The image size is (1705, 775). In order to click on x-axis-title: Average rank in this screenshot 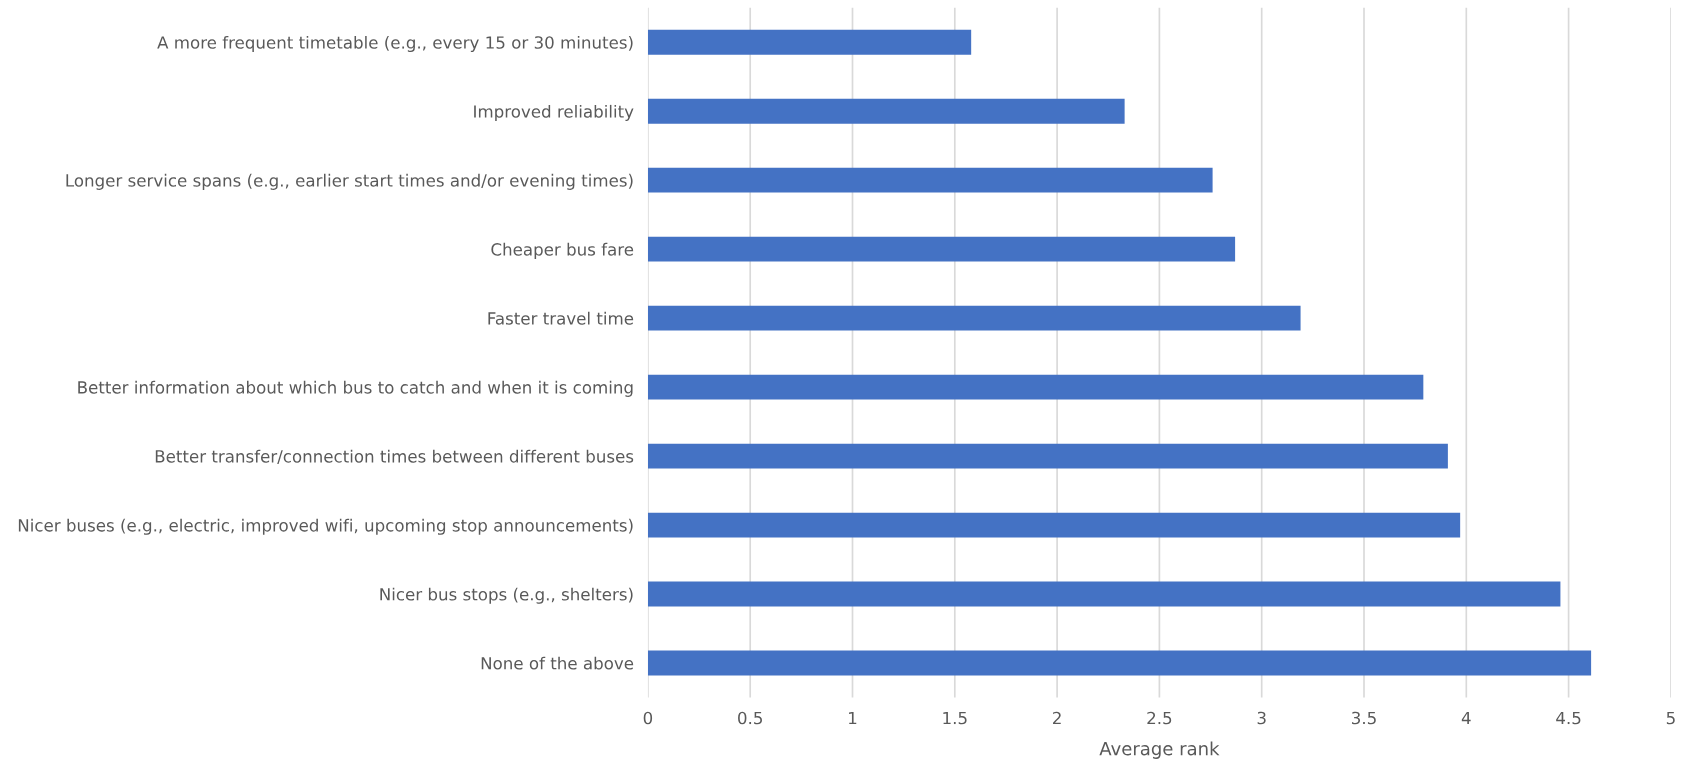, I will do `click(1159, 750)`.